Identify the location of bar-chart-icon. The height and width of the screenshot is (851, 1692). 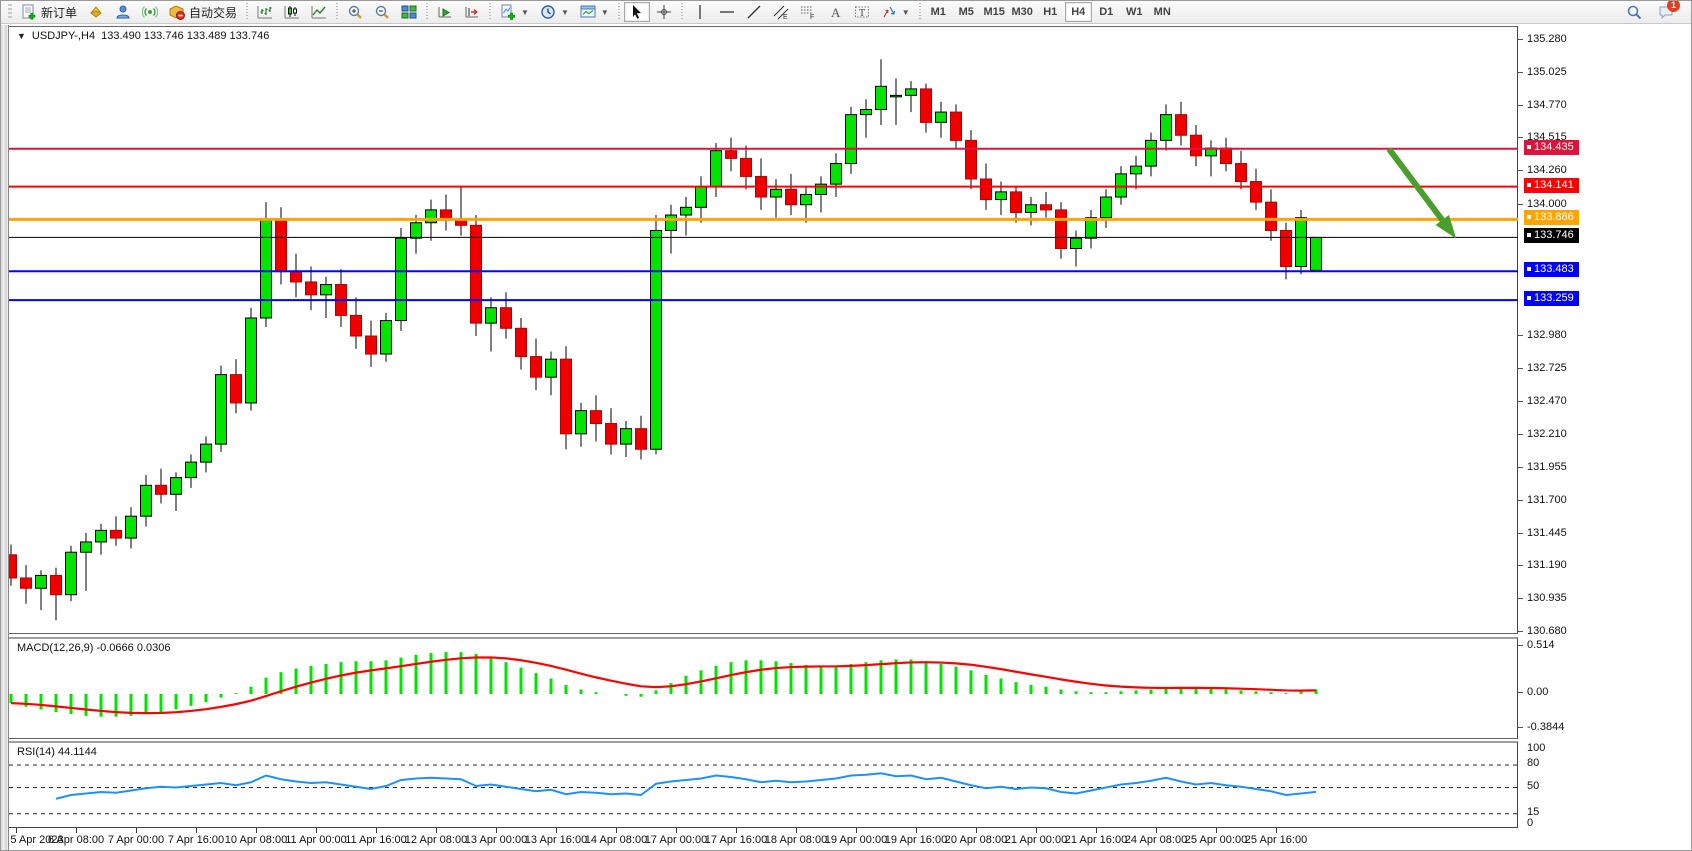
(265, 12).